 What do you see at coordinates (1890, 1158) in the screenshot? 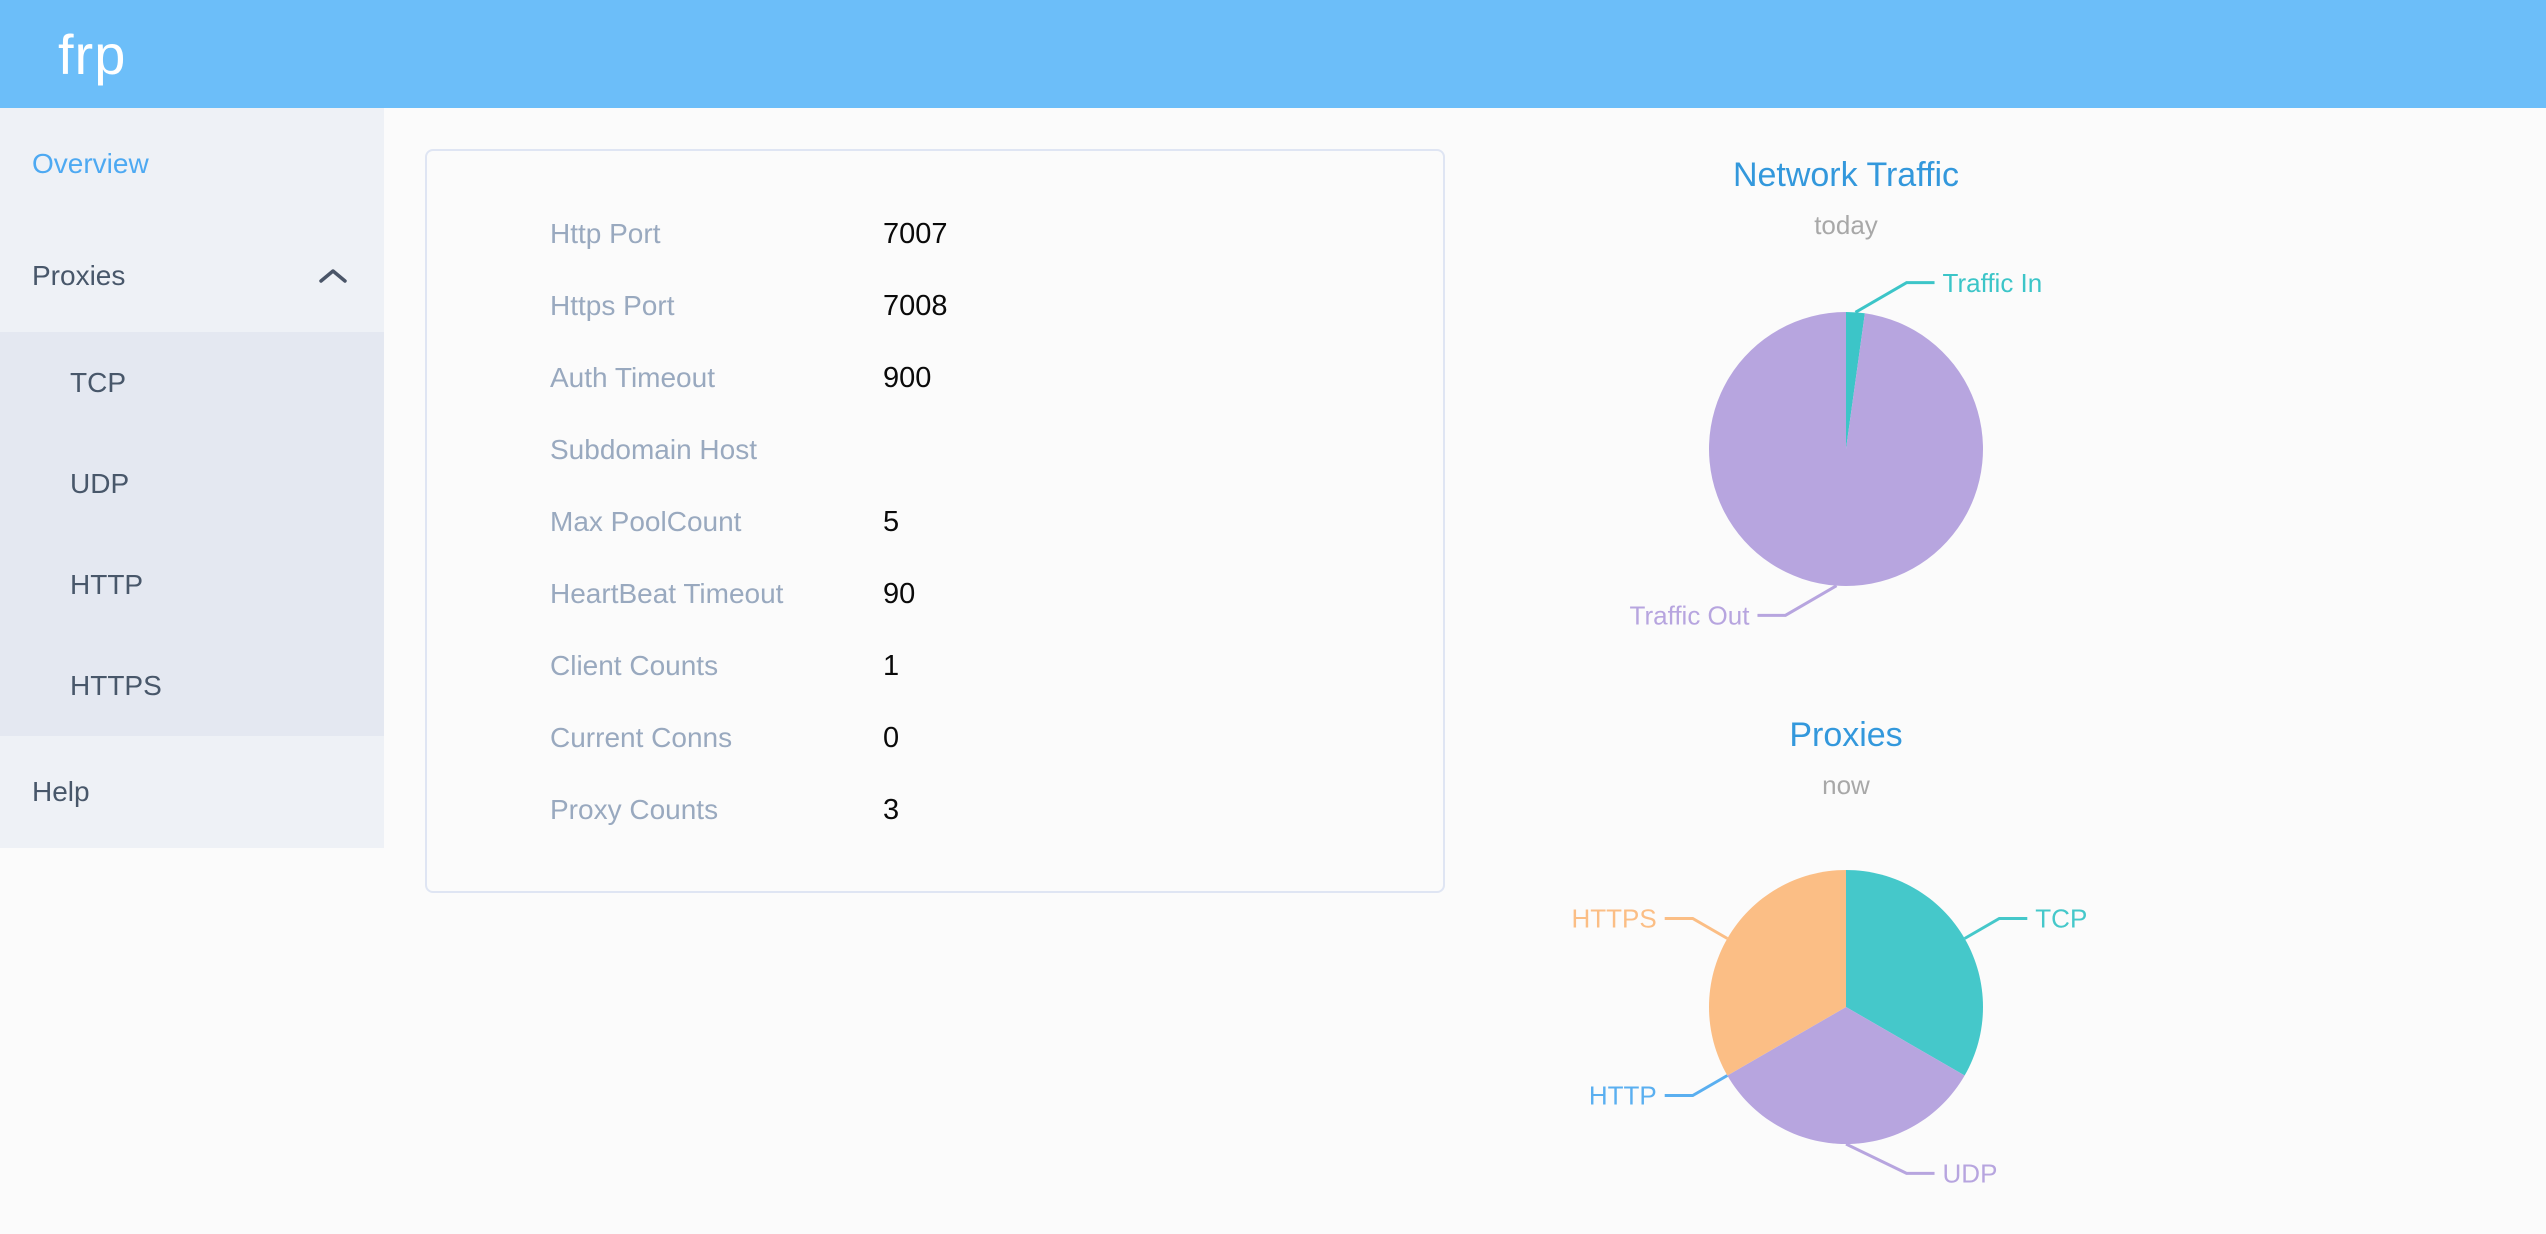
I see `pie-label-line-udp` at bounding box center [1890, 1158].